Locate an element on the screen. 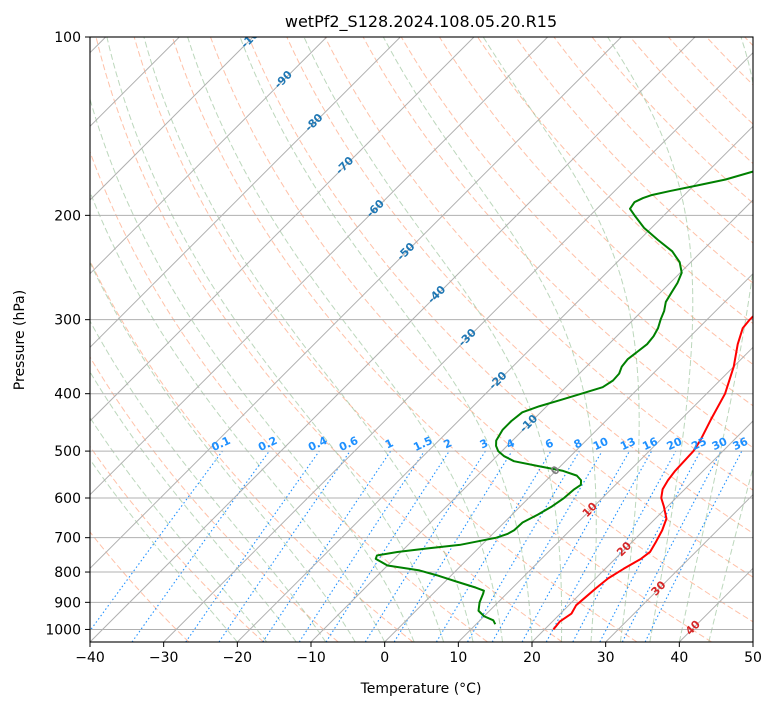 The image size is (775, 708). x-tick-label: −30 is located at coordinates (164, 658).